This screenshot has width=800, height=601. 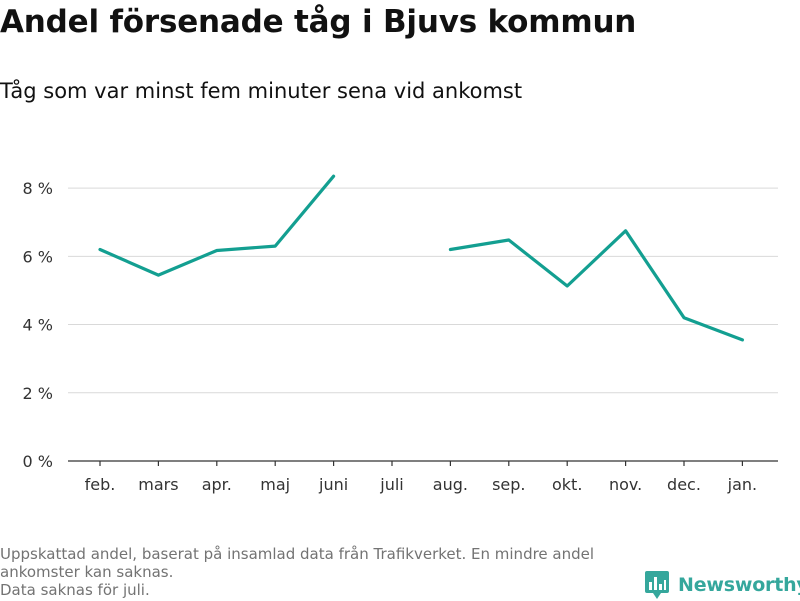 I want to click on y-tick-label: 4 %, so click(x=38, y=325).